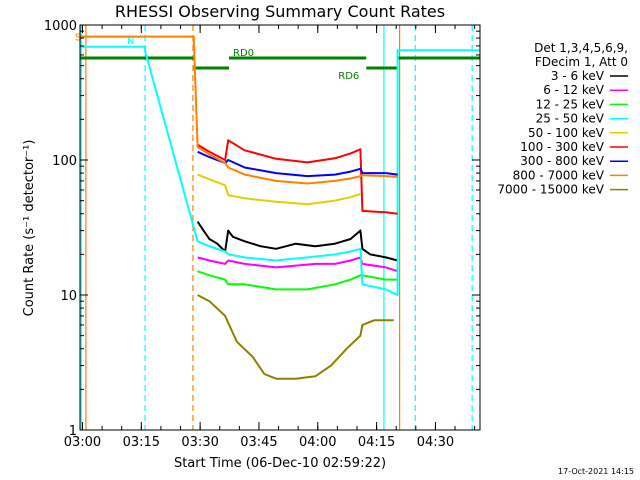  Describe the element at coordinates (596, 471) in the screenshot. I see `footer-timestamp: 17-Oct-2021 14:15` at that location.